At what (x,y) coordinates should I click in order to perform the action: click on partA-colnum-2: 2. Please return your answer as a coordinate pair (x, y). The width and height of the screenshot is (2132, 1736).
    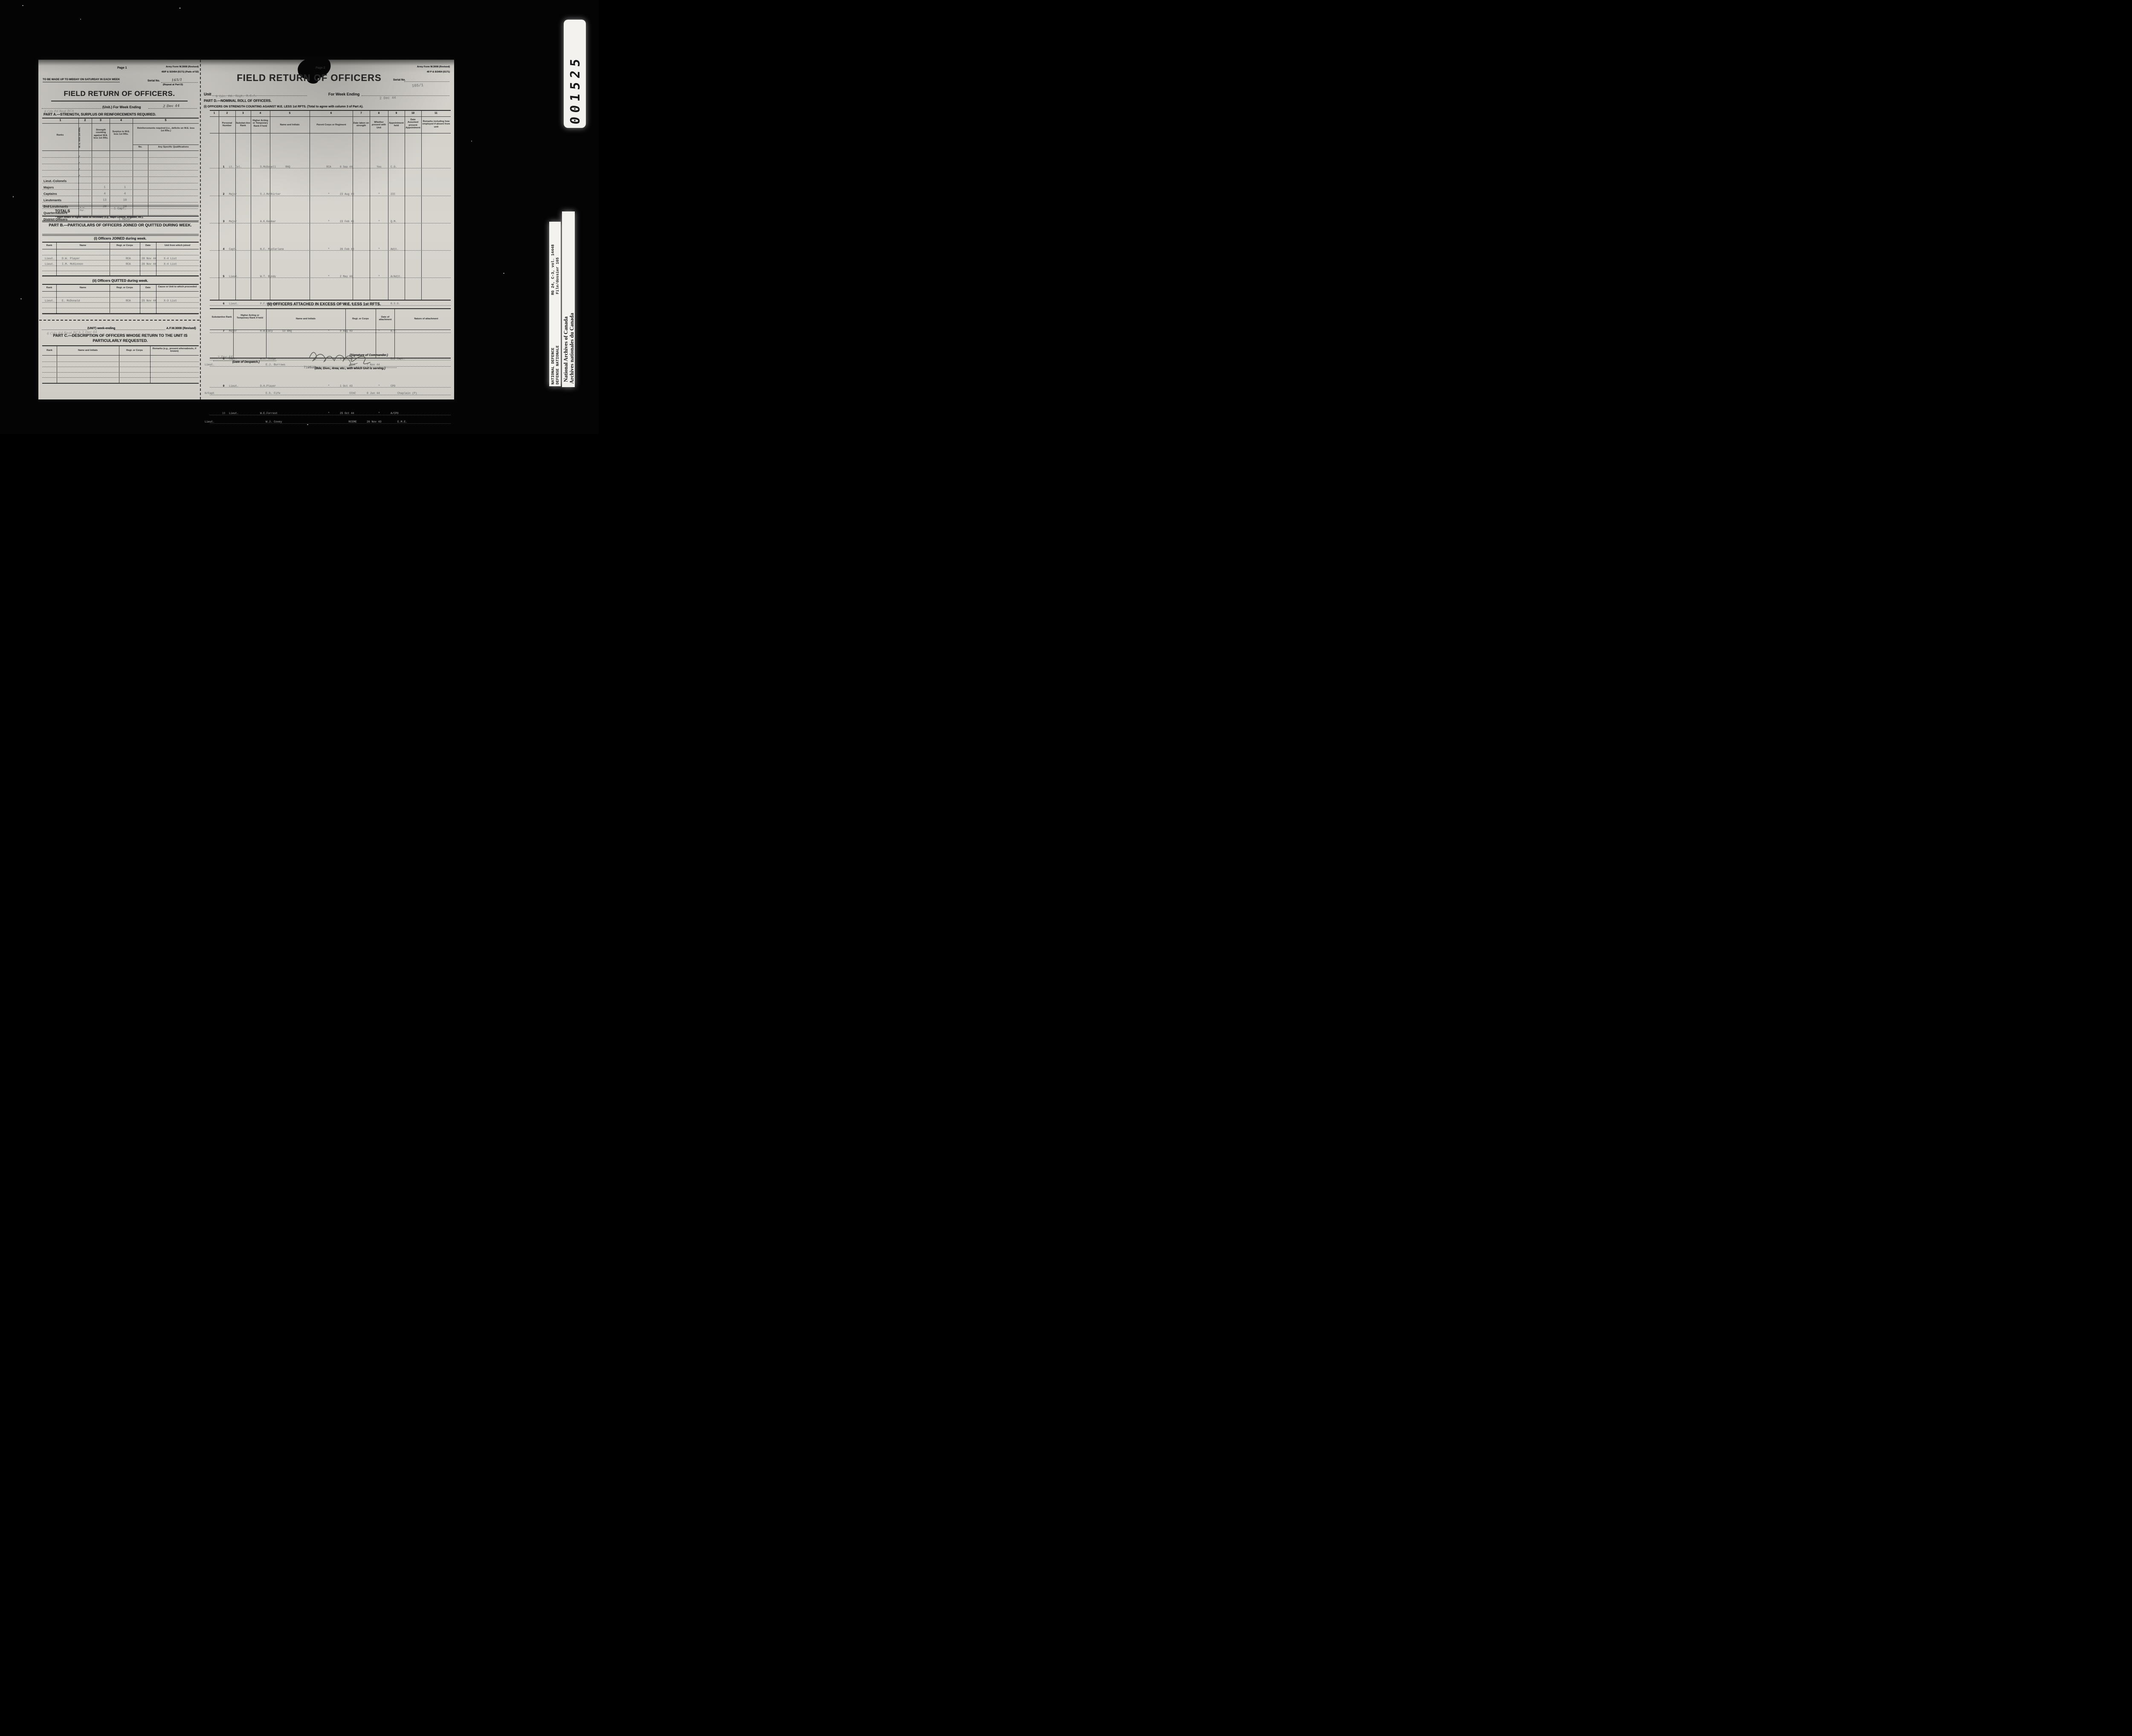
    Looking at the image, I should click on (85, 120).